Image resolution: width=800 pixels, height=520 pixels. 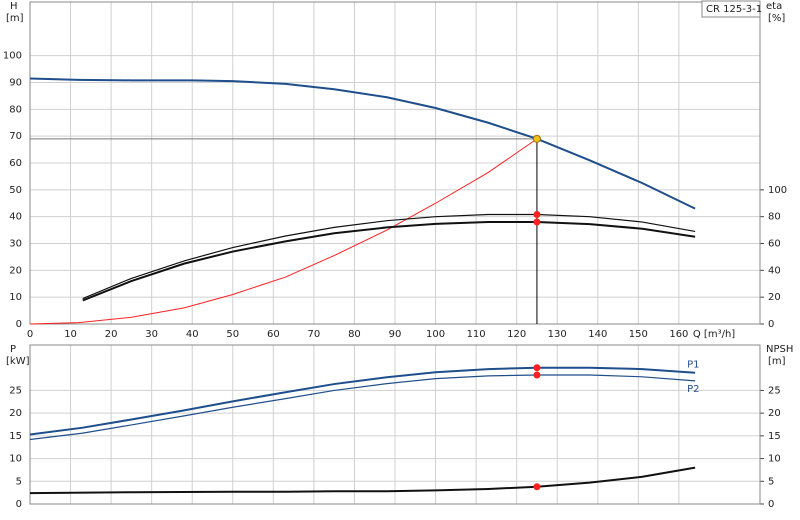 I want to click on x-tick-label: 100, so click(x=435, y=334).